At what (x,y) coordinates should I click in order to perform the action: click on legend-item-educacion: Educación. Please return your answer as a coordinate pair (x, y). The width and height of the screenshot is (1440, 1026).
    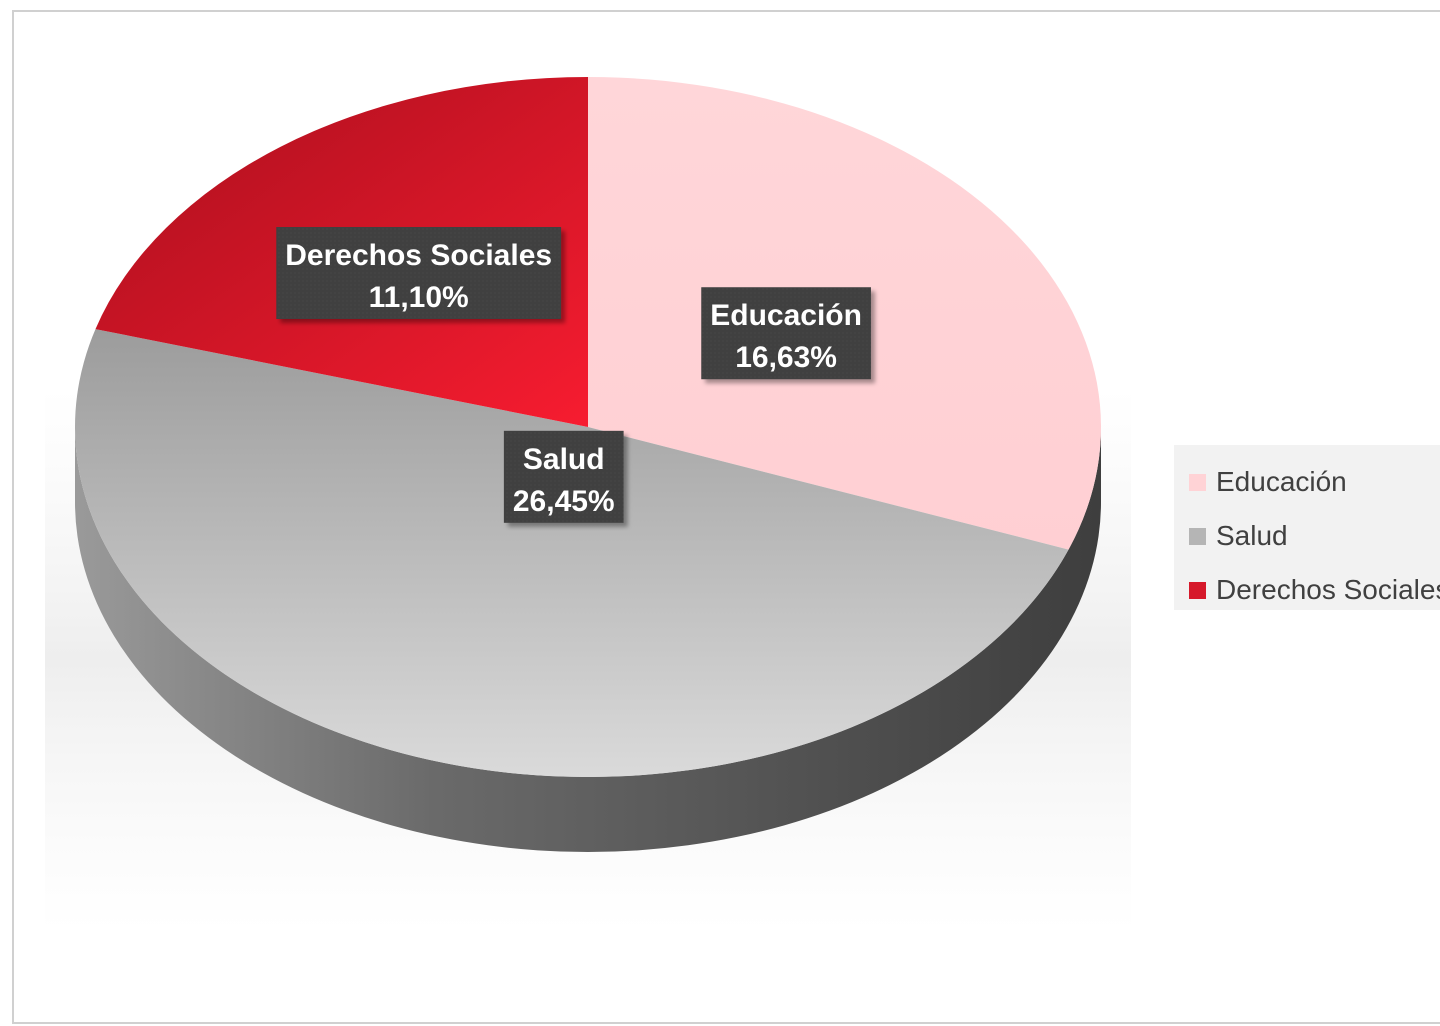
    Looking at the image, I should click on (1307, 482).